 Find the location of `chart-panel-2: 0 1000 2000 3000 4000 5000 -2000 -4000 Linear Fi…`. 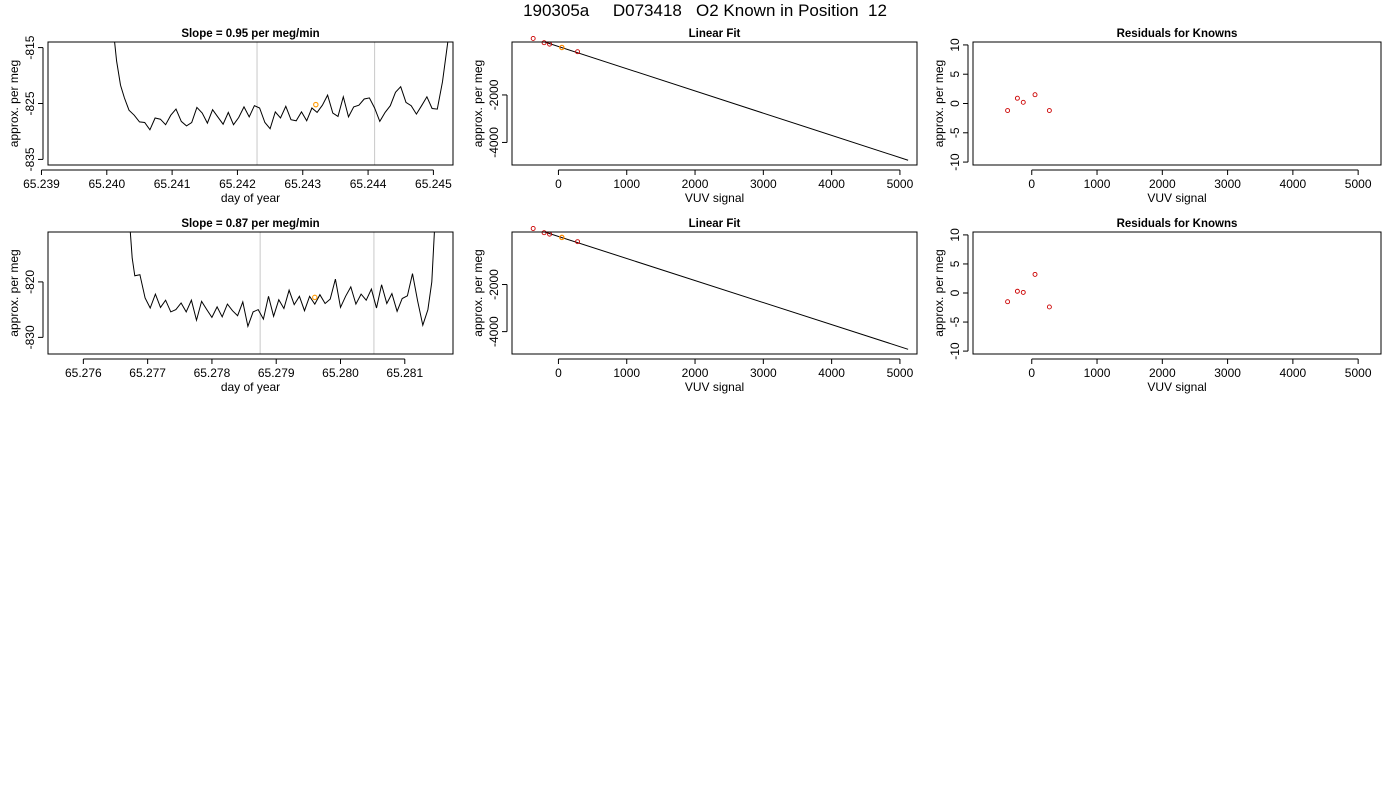

chart-panel-2: 0 1000 2000 3000 4000 5000 -2000 -4000 Linear Fi… is located at coordinates (694, 116).